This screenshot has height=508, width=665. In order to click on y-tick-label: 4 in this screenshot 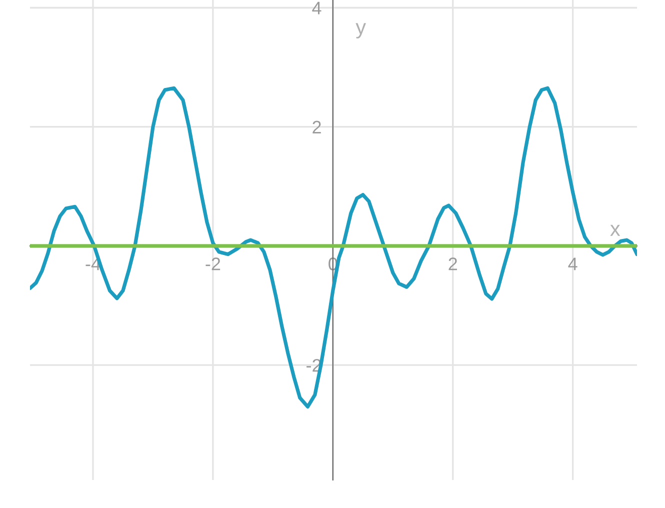, I will do `click(317, 8)`.